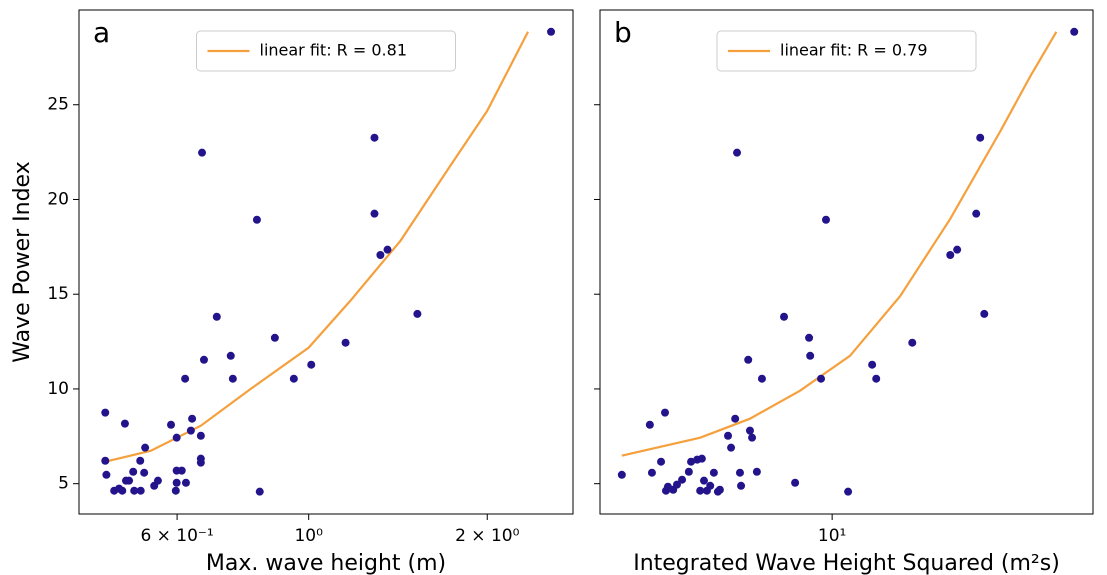 The image size is (1107, 575). Describe the element at coordinates (63, 484) in the screenshot. I see `y-tick-label: 5` at that location.